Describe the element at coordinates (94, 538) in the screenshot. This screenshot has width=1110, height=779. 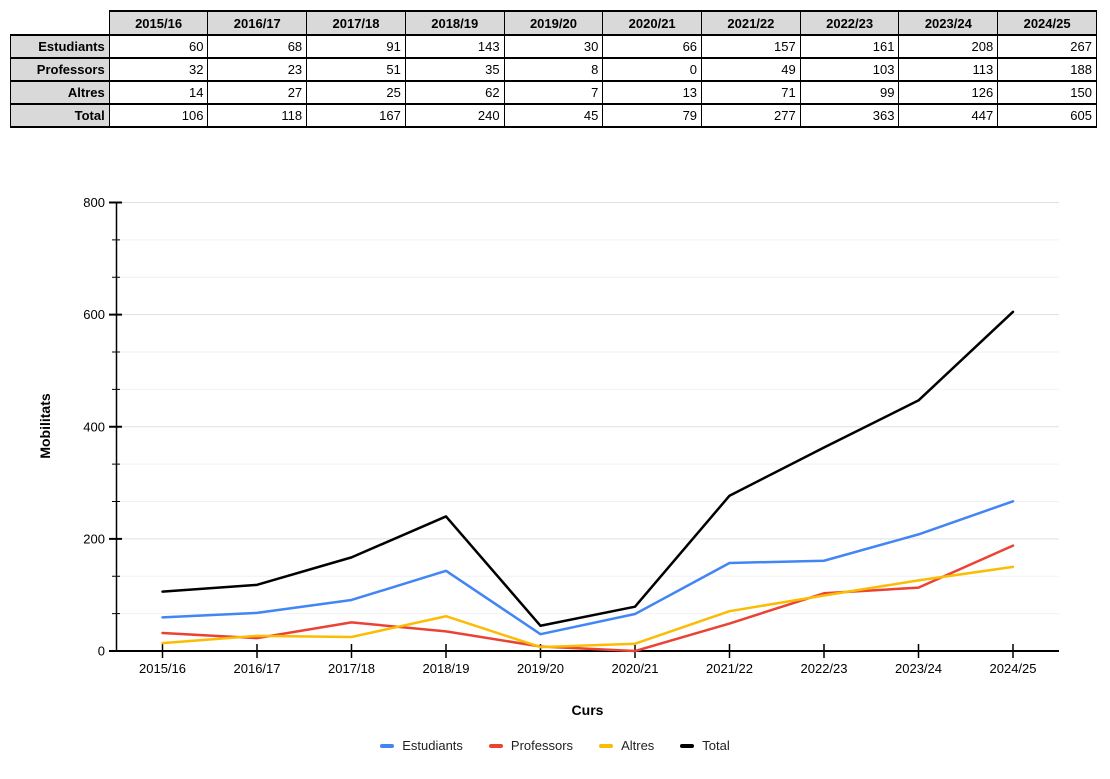
I see `svg-text: 200` at that location.